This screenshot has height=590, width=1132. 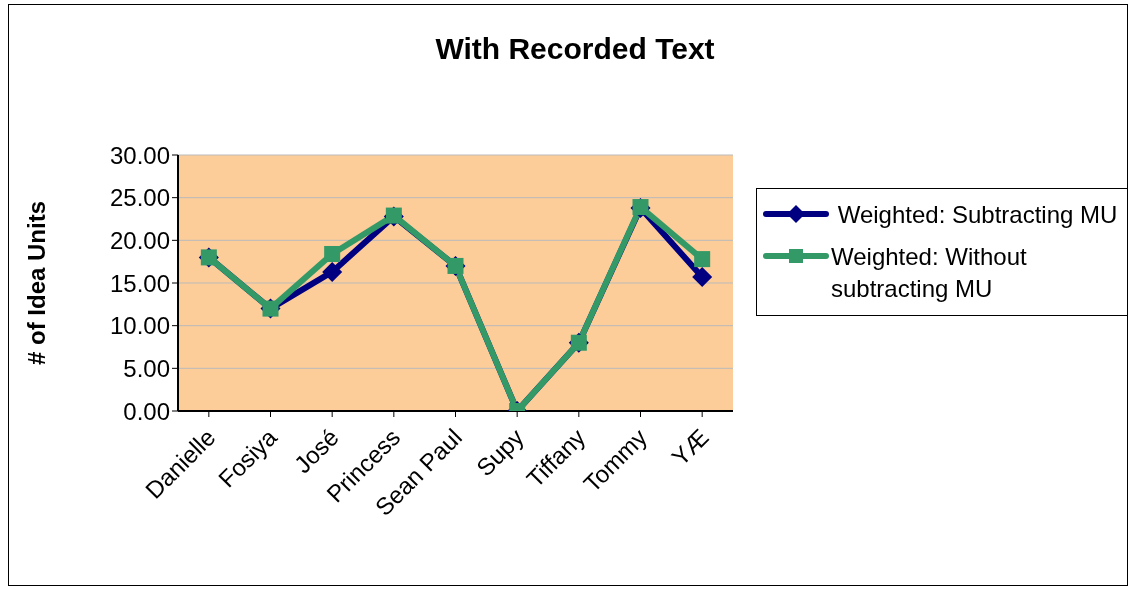 What do you see at coordinates (139, 198) in the screenshot?
I see `y-tick-label: 25.00` at bounding box center [139, 198].